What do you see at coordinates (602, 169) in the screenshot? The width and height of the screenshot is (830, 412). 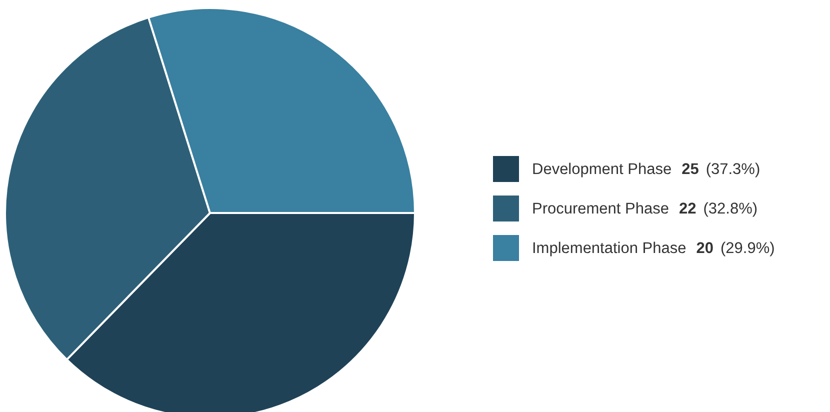 I see `legend-label: Development Phase` at bounding box center [602, 169].